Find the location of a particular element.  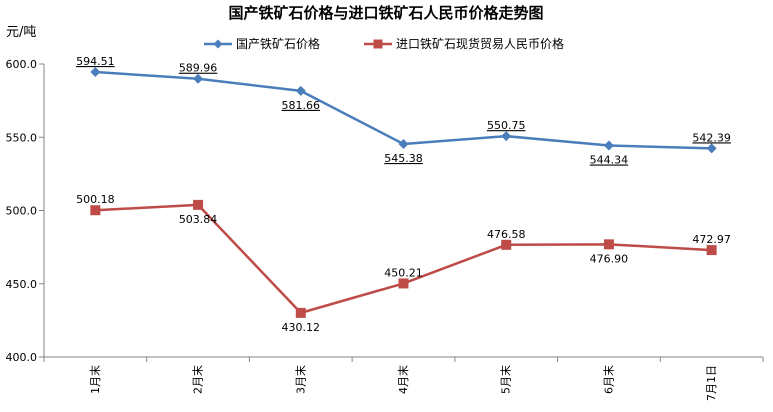

x-tick-label: 3月末 is located at coordinates (300, 379).